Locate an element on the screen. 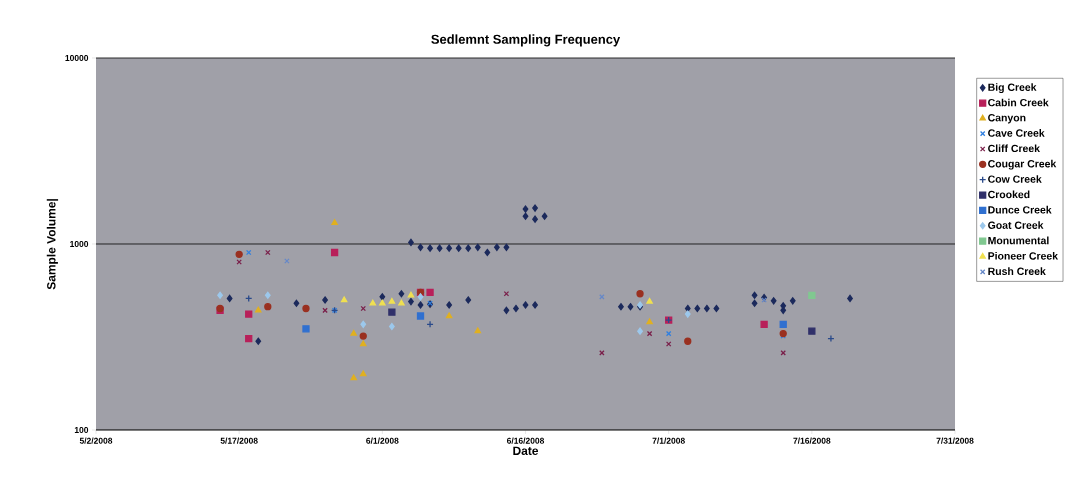 This screenshot has width=1083, height=488. x-tick-label: 7/16/2008 is located at coordinates (812, 440).